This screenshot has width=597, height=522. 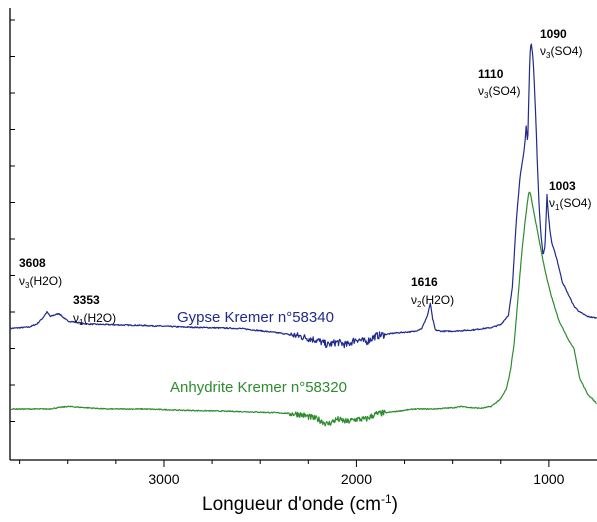 What do you see at coordinates (32, 263) in the screenshot?
I see `peak-wavenumber: 3608` at bounding box center [32, 263].